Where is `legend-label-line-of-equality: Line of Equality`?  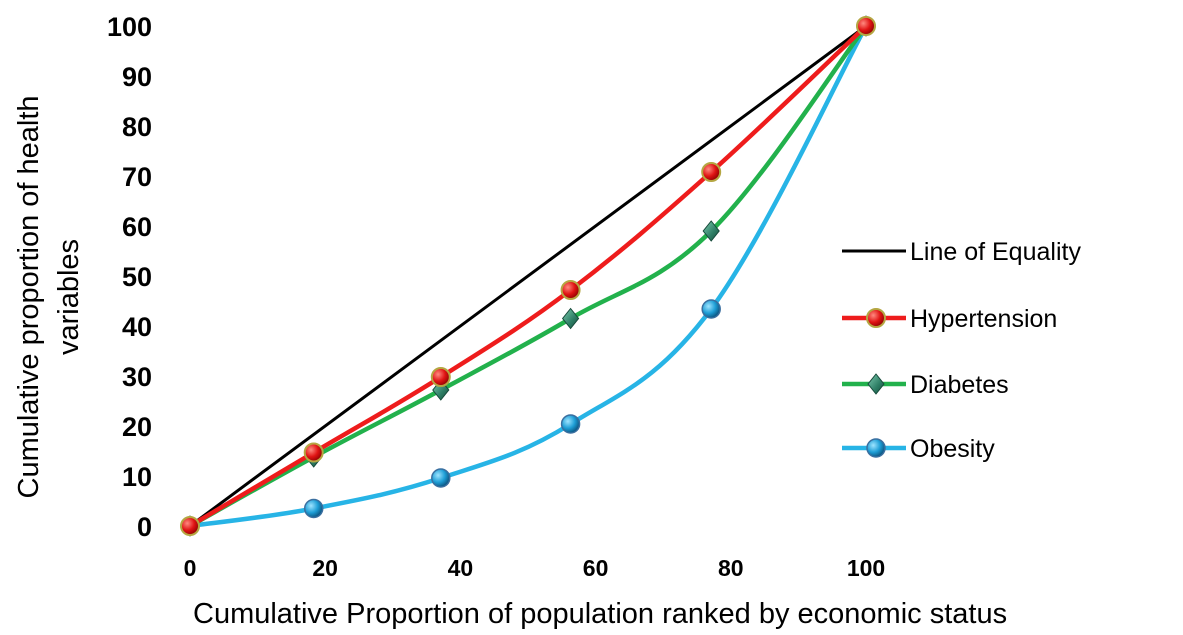
legend-label-line-of-equality: Line of Equality is located at coordinates (995, 252).